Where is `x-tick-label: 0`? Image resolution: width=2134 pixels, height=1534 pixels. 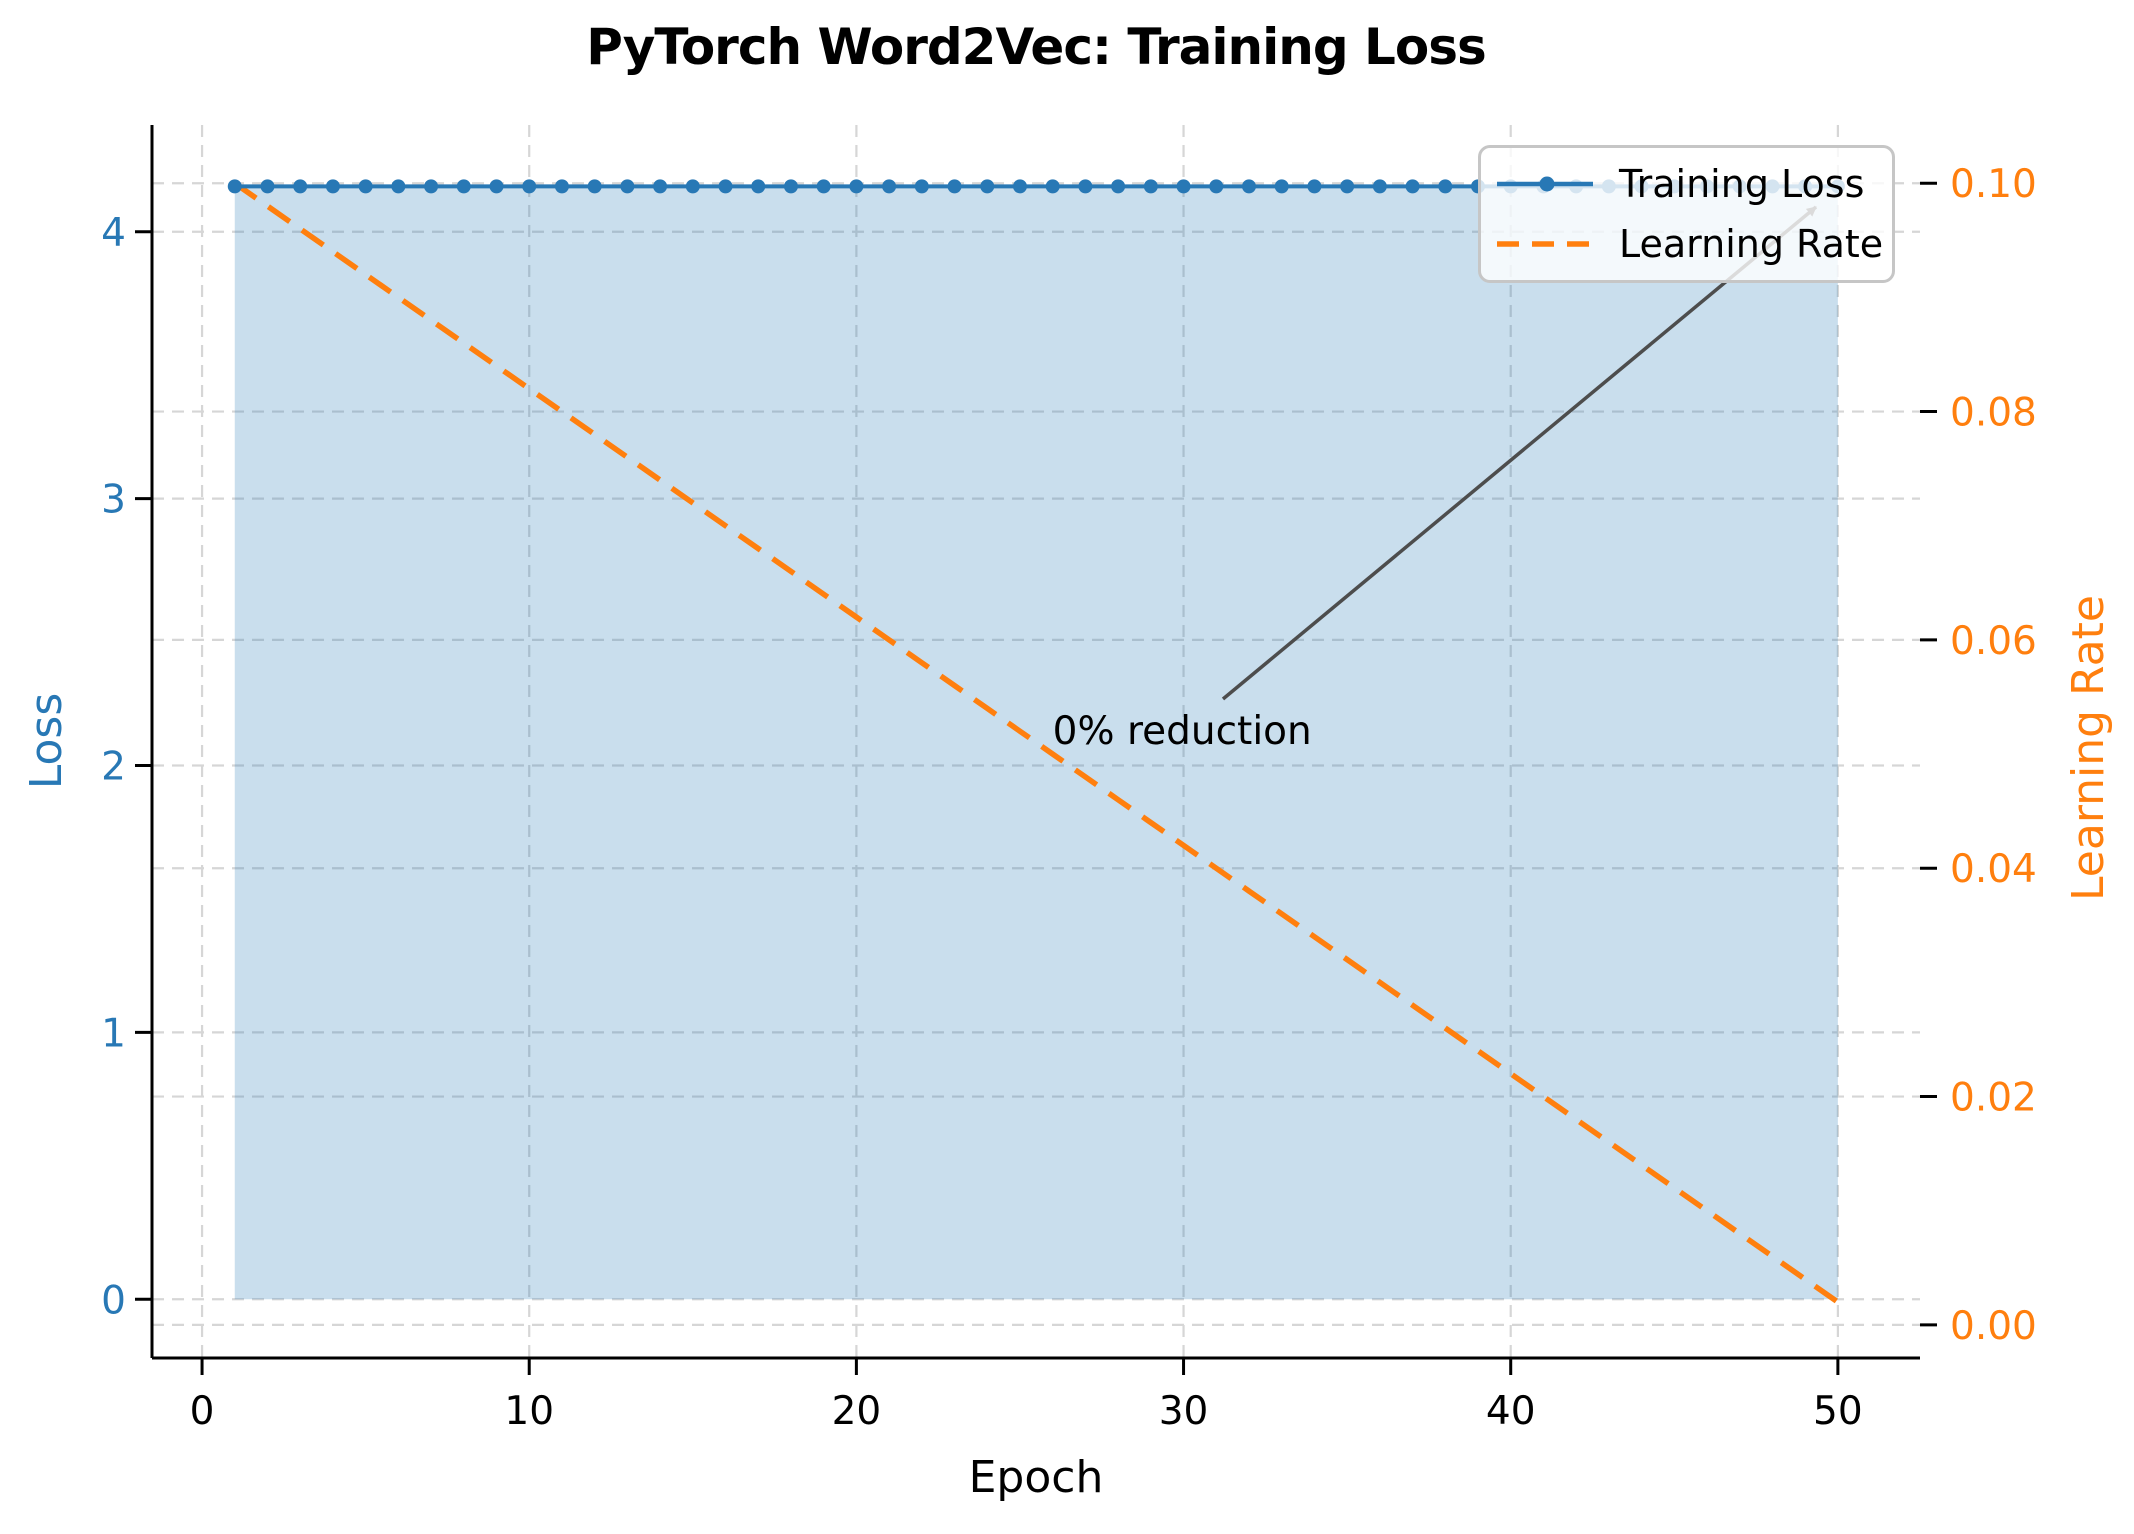
x-tick-label: 0 is located at coordinates (202, 1411).